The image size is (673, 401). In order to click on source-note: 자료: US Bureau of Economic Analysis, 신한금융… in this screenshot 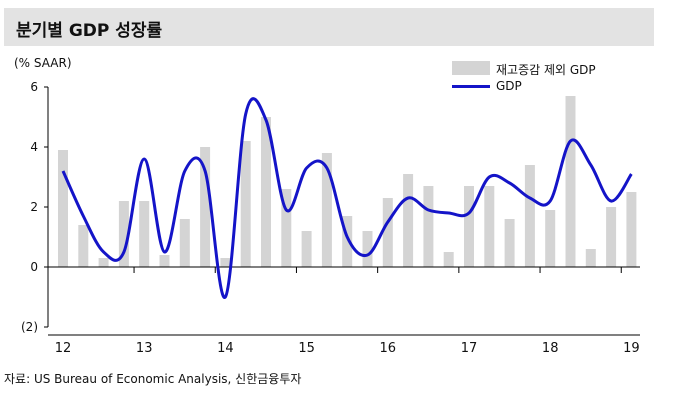, I will do `click(153, 379)`.